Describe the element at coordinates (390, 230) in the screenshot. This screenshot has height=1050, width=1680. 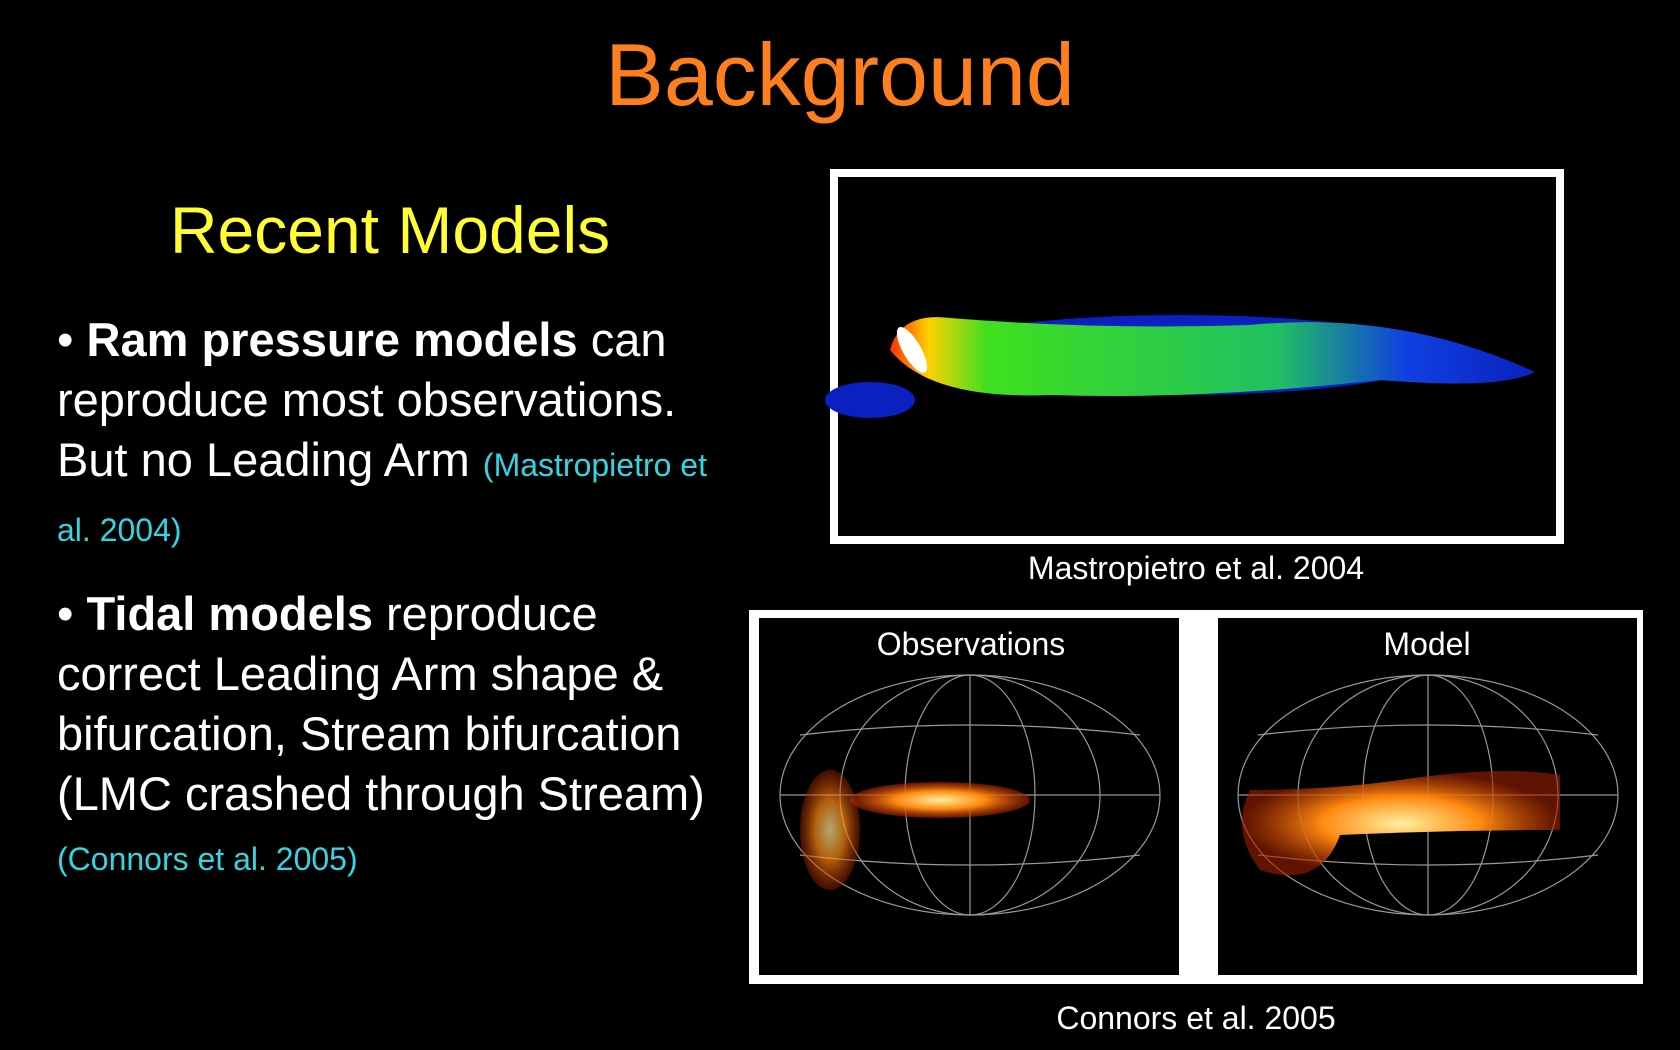
I see `section-title: Recent Models` at that location.